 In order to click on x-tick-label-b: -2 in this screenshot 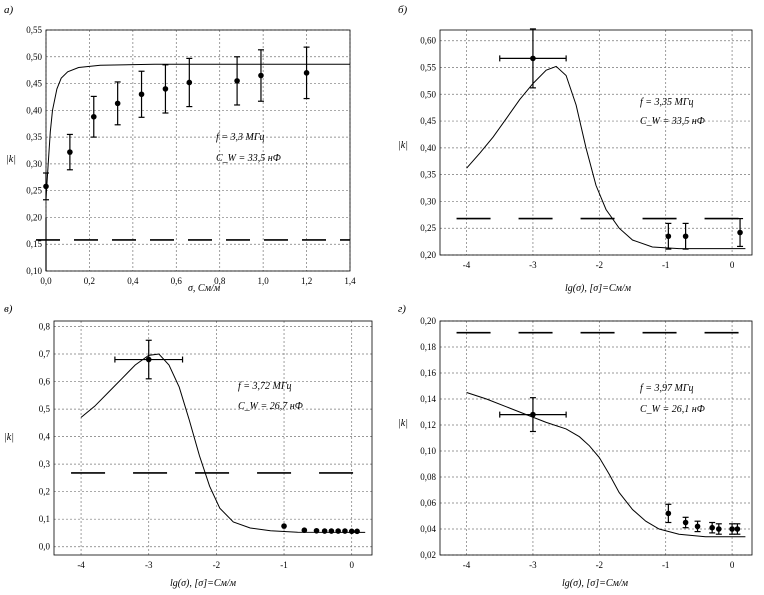, I will do `click(600, 265)`.